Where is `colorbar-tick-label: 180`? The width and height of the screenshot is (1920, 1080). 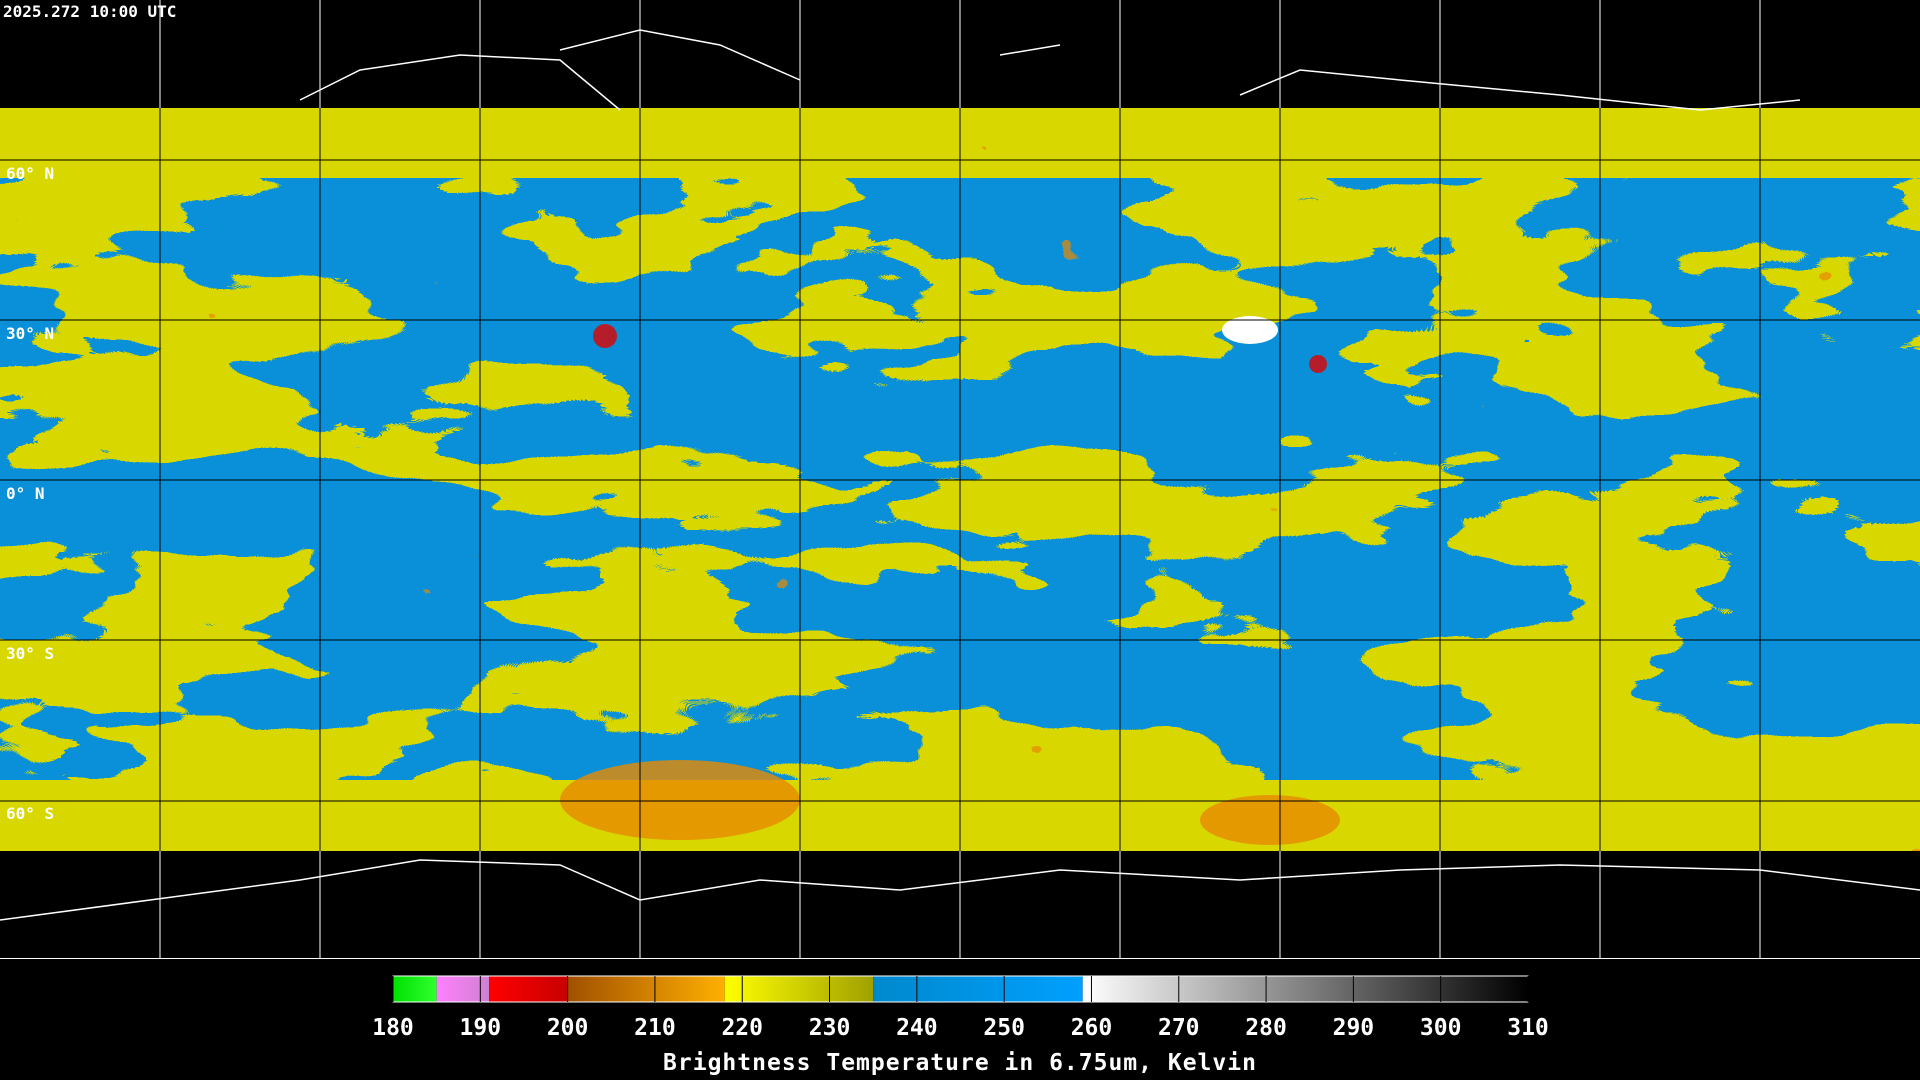 colorbar-tick-label: 180 is located at coordinates (393, 1028).